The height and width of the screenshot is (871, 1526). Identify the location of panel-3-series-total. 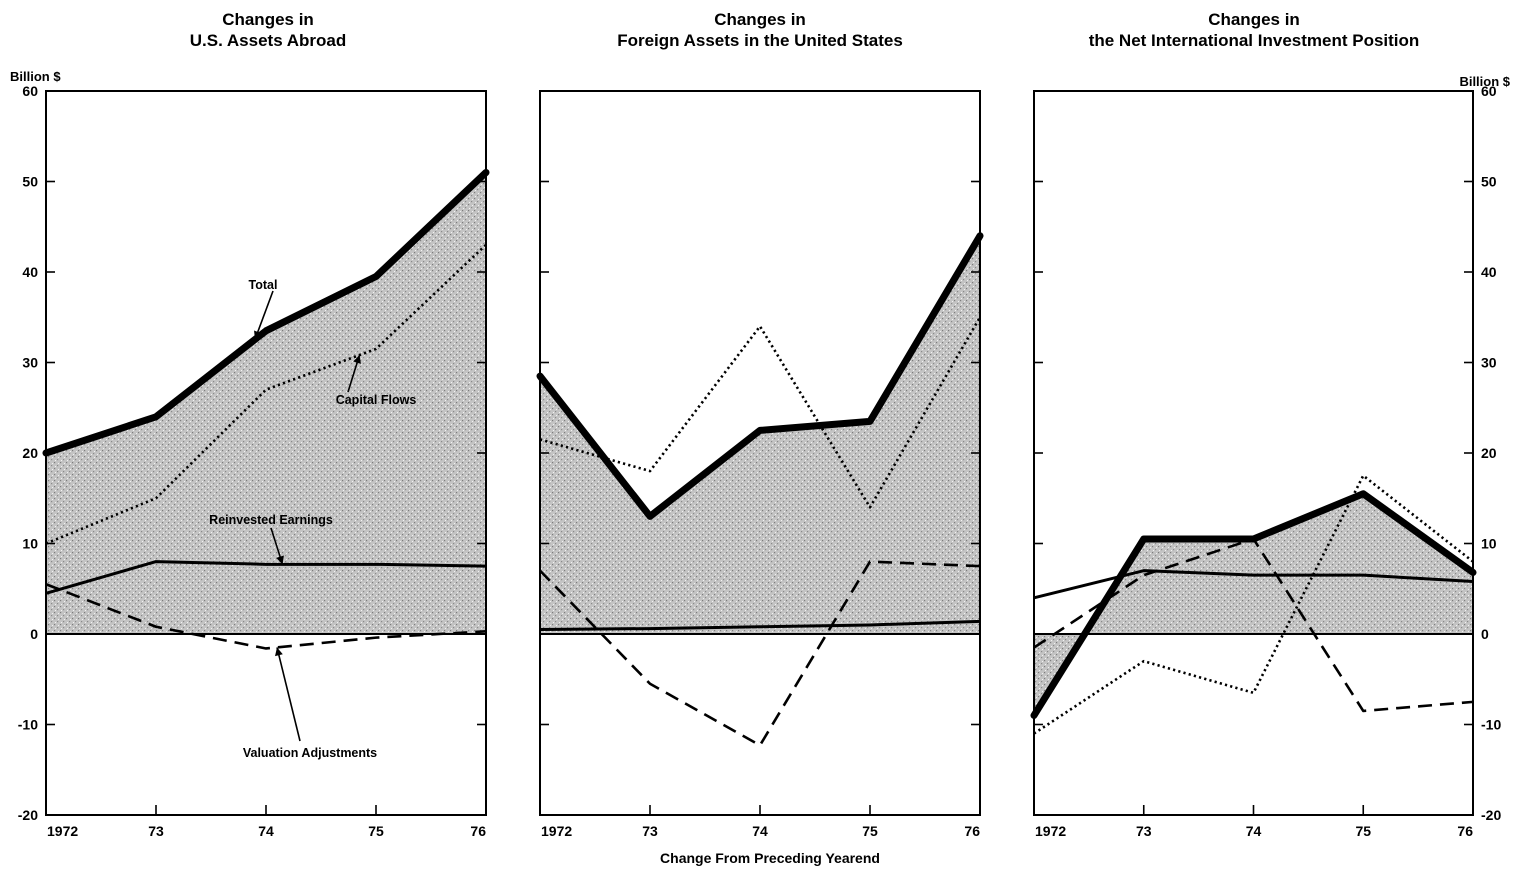
(1253, 604).